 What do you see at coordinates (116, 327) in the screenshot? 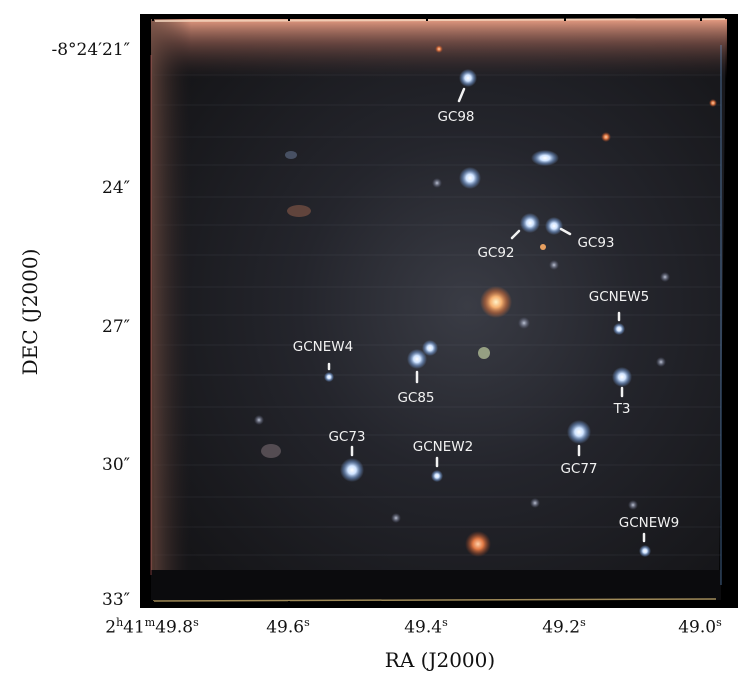
I see `y-tick-label-3: 27″` at bounding box center [116, 327].